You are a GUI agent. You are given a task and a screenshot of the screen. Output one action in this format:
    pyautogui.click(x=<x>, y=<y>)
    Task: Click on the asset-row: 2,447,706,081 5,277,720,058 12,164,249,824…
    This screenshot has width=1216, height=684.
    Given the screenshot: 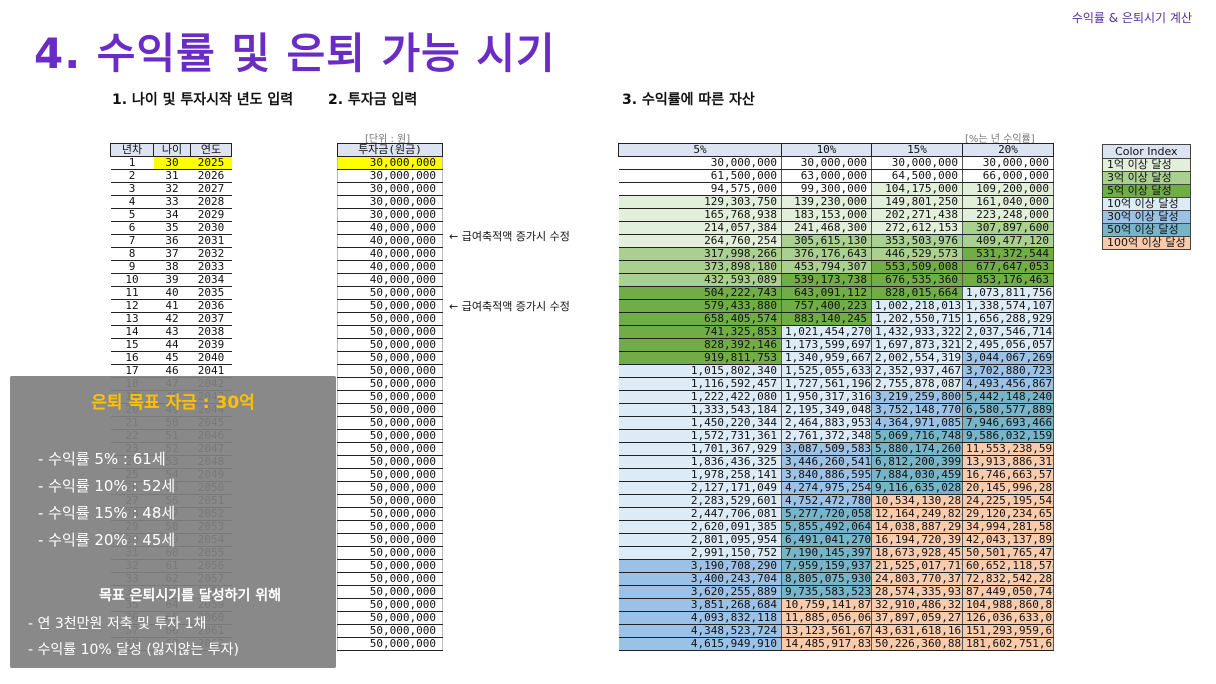 What is the action you would take?
    pyautogui.click(x=836, y=514)
    